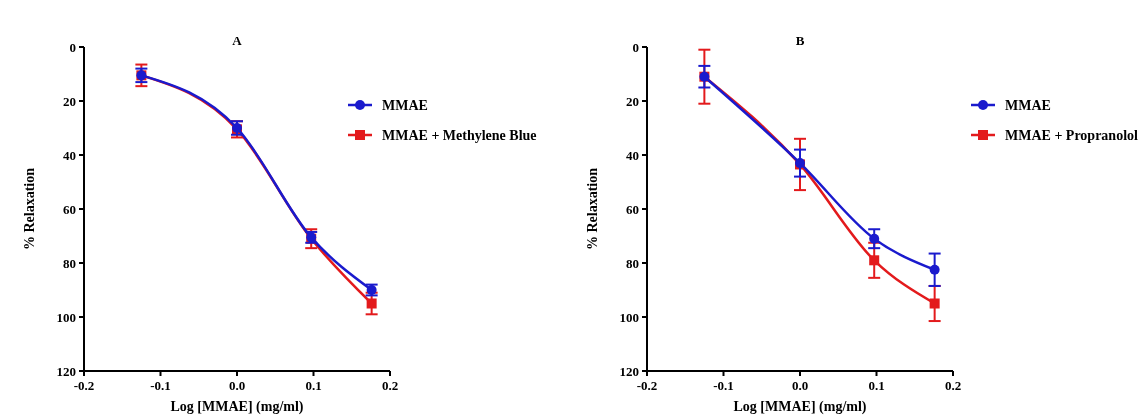 This screenshot has height=417, width=1147. What do you see at coordinates (237, 40) in the screenshot?
I see `chart-title: A` at bounding box center [237, 40].